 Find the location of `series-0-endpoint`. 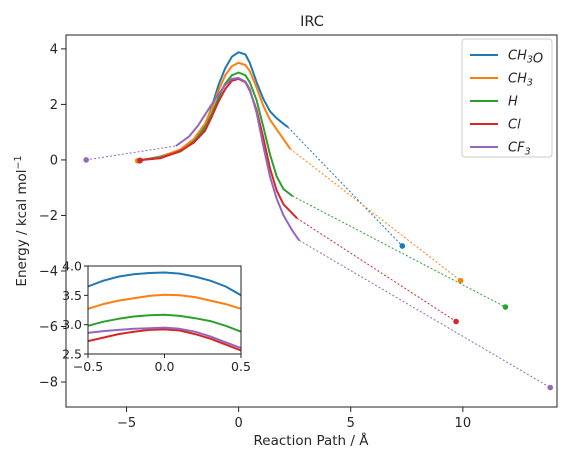

series-0-endpoint is located at coordinates (402, 246).